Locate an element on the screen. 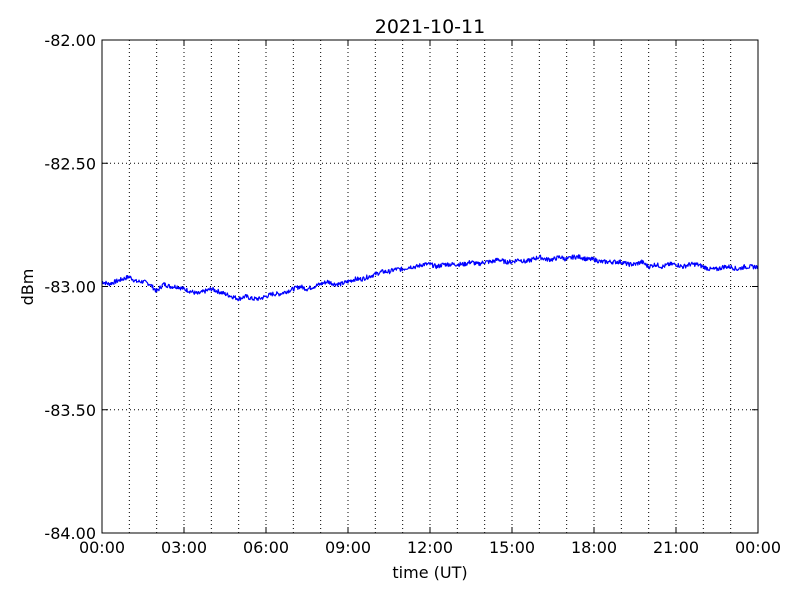  x-tick-label: 09:00 is located at coordinates (348, 547).